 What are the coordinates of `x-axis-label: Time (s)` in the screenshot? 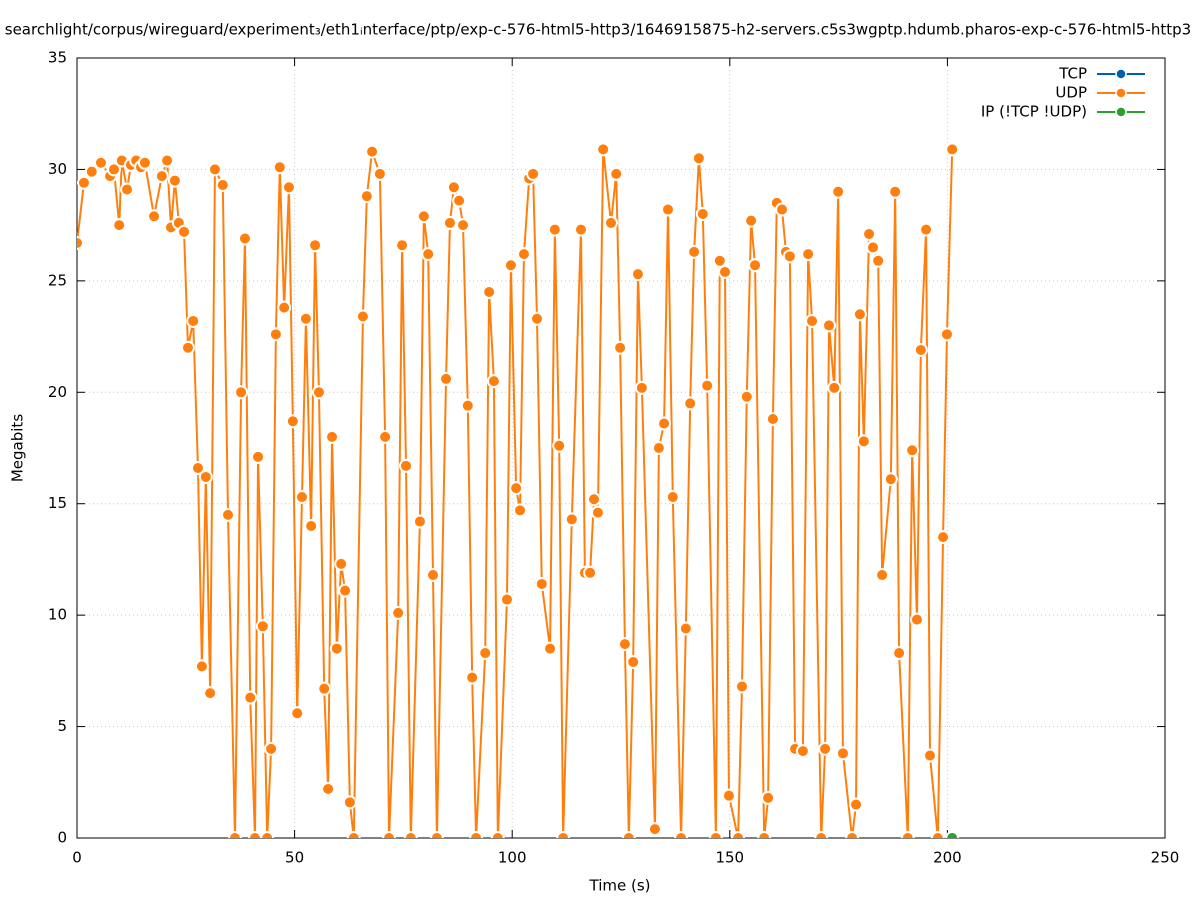 It's located at (620, 886).